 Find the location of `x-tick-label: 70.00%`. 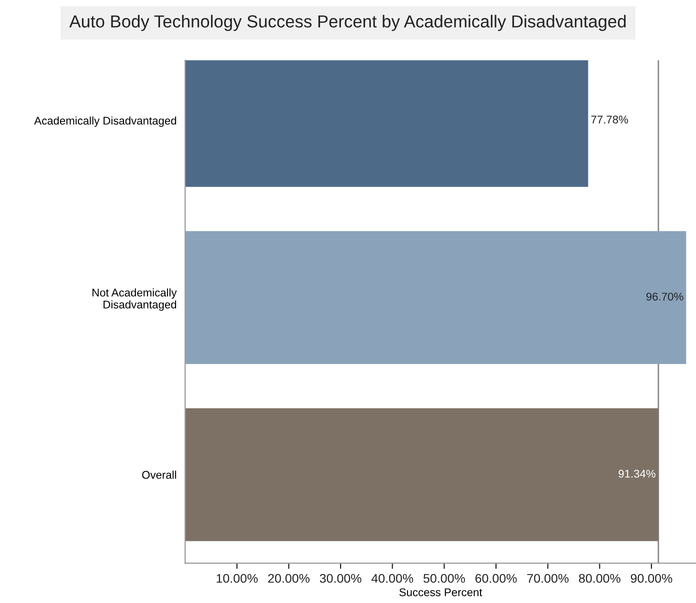

x-tick-label: 70.00% is located at coordinates (548, 578).